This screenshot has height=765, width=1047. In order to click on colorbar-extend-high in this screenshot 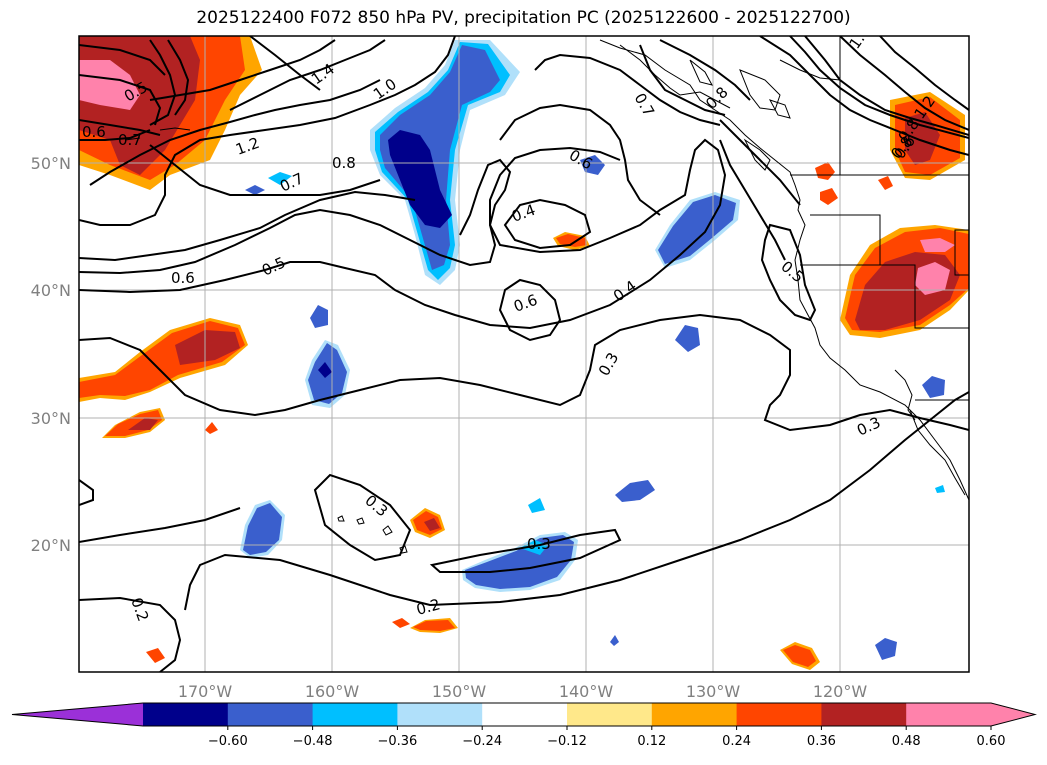, I will do `click(1013, 714)`.